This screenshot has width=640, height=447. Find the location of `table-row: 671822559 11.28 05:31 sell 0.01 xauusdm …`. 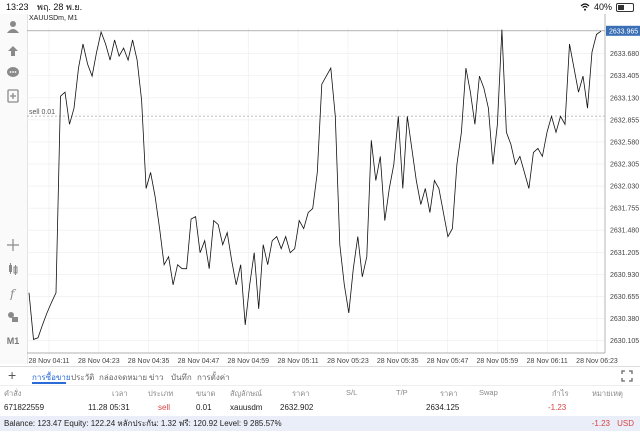

table-row: 671822559 11.28 05:31 sell 0.01 xauusdm … is located at coordinates (320, 408).